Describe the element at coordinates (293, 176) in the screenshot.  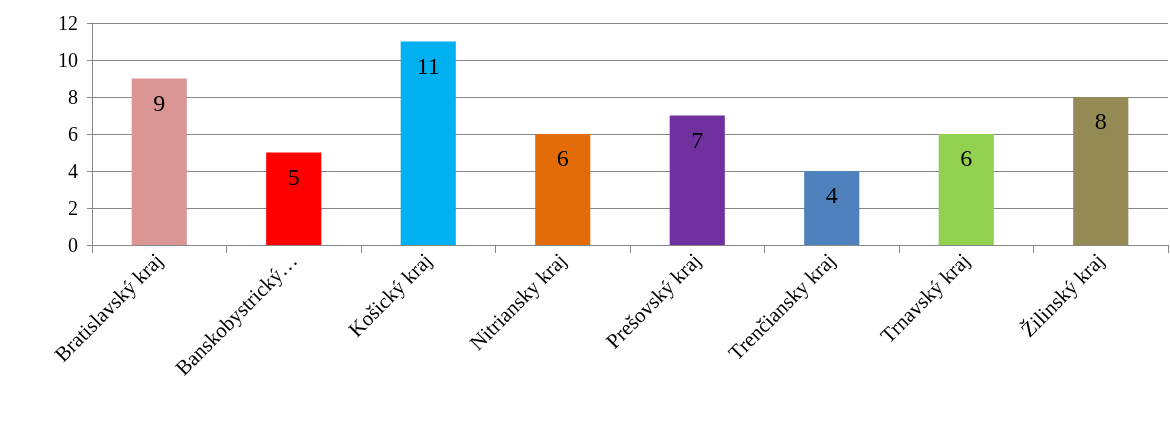
I see `data-label: 5` at that location.